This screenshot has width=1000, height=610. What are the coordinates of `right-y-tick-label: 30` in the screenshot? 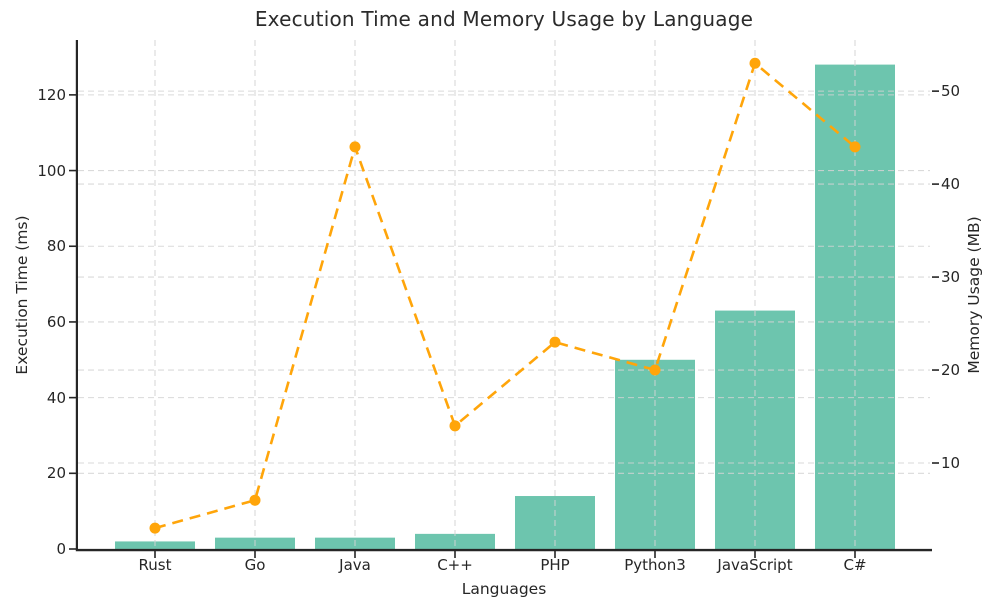 It's located at (951, 277).